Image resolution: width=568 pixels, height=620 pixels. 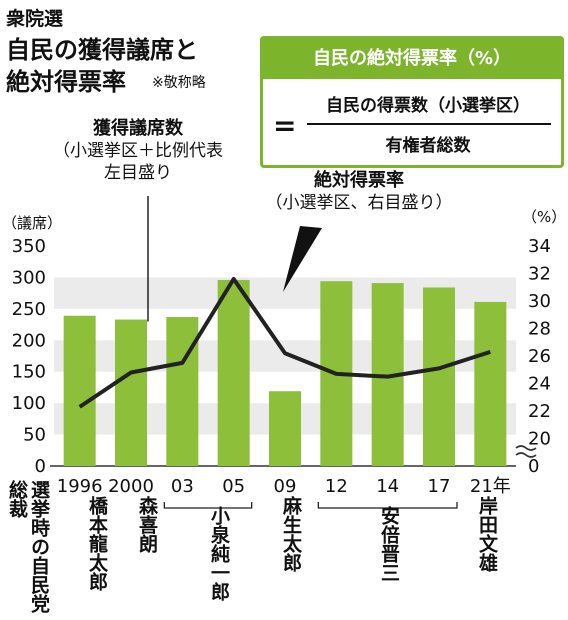 What do you see at coordinates (28, 546) in the screenshot?
I see `leaders-label: 選挙時の自民党総裁` at bounding box center [28, 546].